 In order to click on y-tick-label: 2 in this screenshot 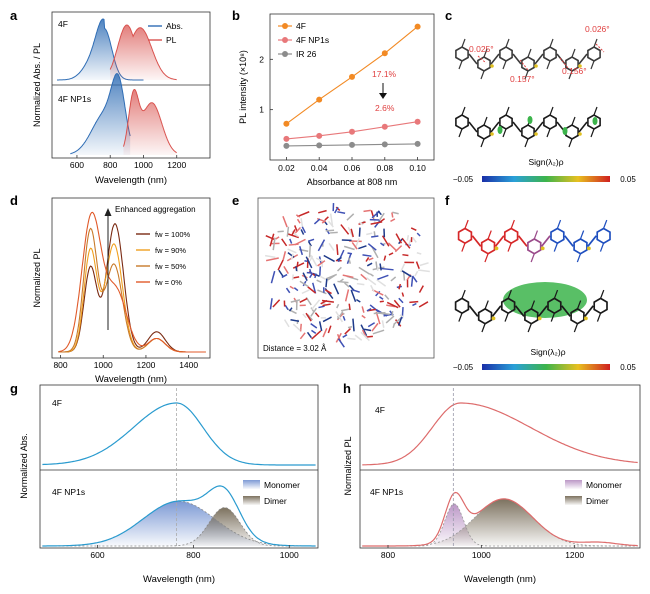, I will do `click(261, 59)`.